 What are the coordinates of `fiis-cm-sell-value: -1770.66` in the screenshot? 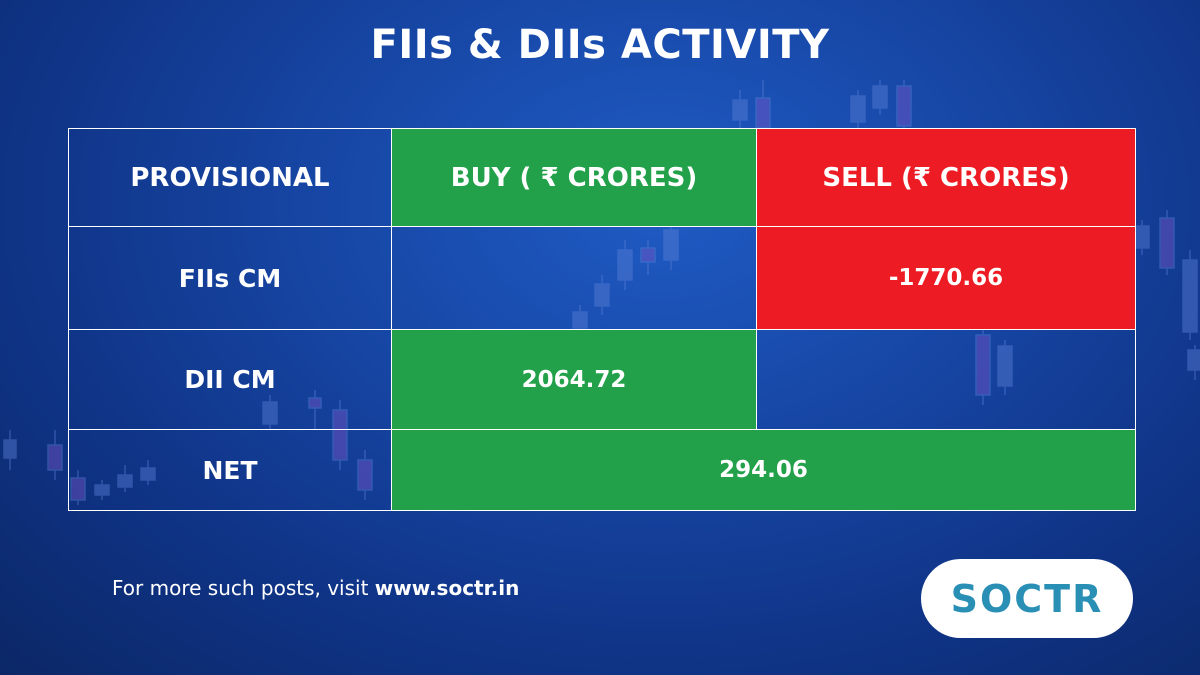 It's located at (946, 278).